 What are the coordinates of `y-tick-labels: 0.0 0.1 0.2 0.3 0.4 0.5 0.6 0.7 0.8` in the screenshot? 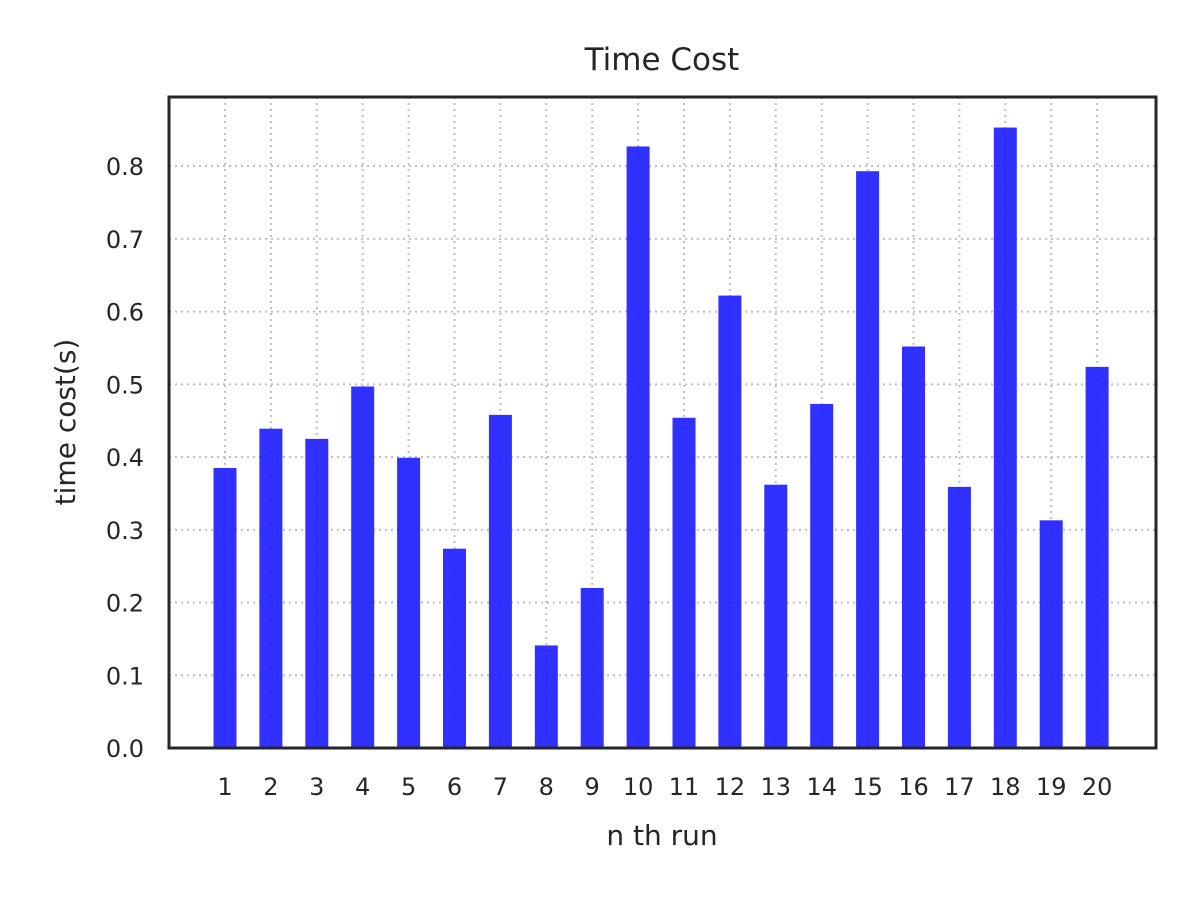 It's located at (125, 458).